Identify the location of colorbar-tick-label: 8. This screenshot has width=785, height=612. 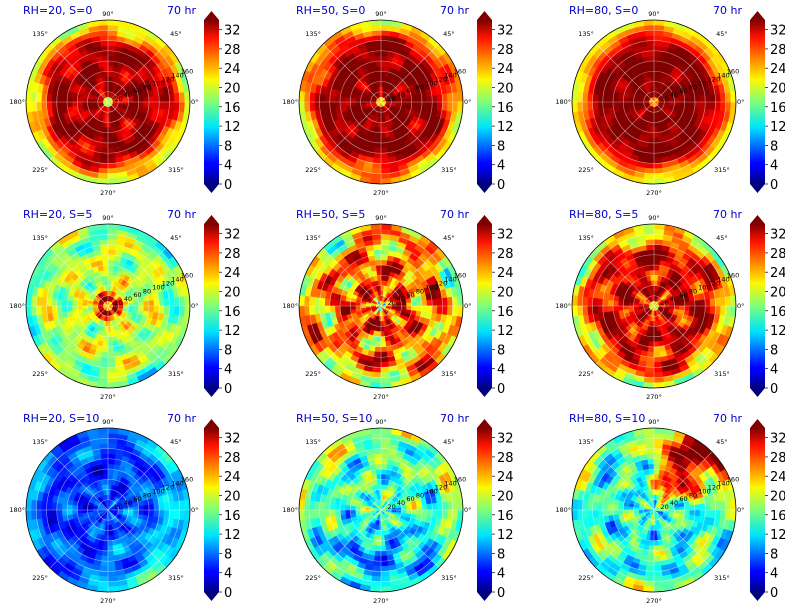
(774, 146).